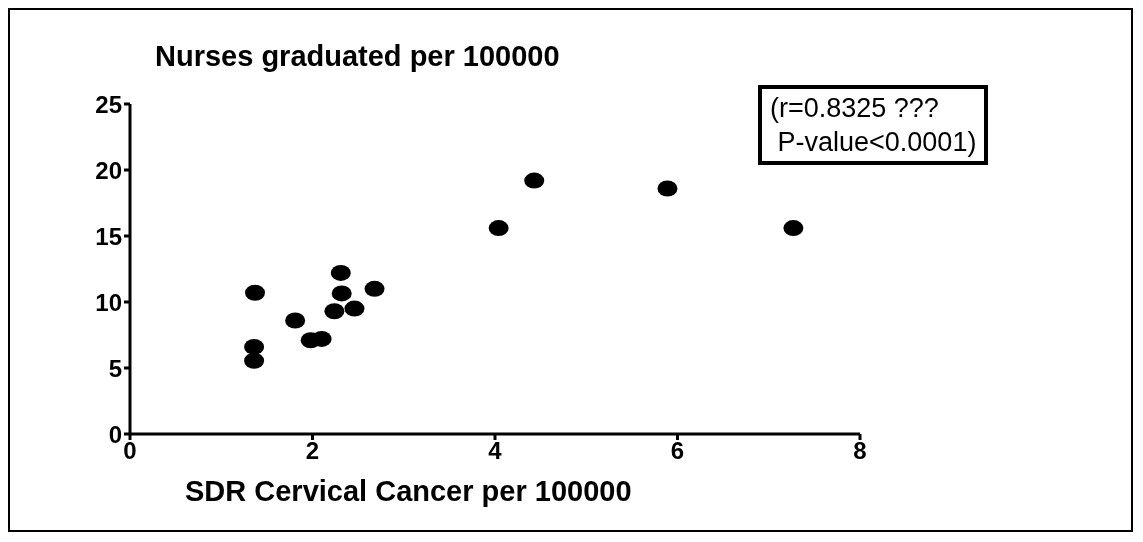 This screenshot has width=1143, height=542. I want to click on y-tick-label: 0, so click(115, 434).